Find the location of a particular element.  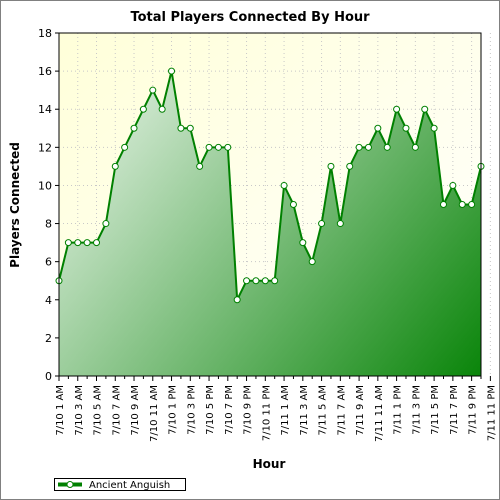

x-tick-label: 7/11 1 PM is located at coordinates (398, 410).